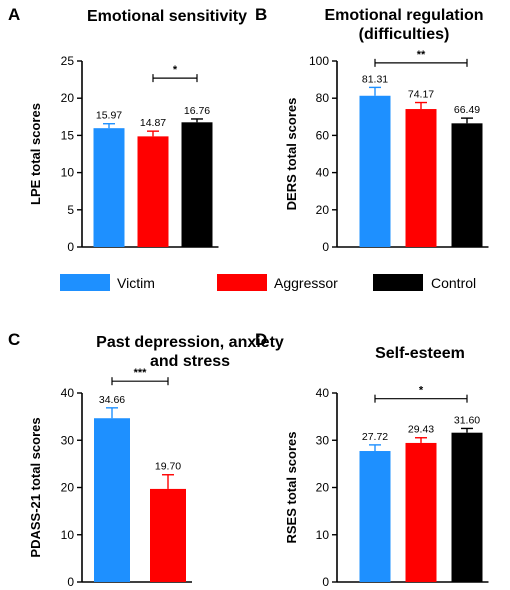 Image resolution: width=510 pixels, height=590 pixels. What do you see at coordinates (35, 154) in the screenshot?
I see `y-axis-label: LPE total scores` at bounding box center [35, 154].